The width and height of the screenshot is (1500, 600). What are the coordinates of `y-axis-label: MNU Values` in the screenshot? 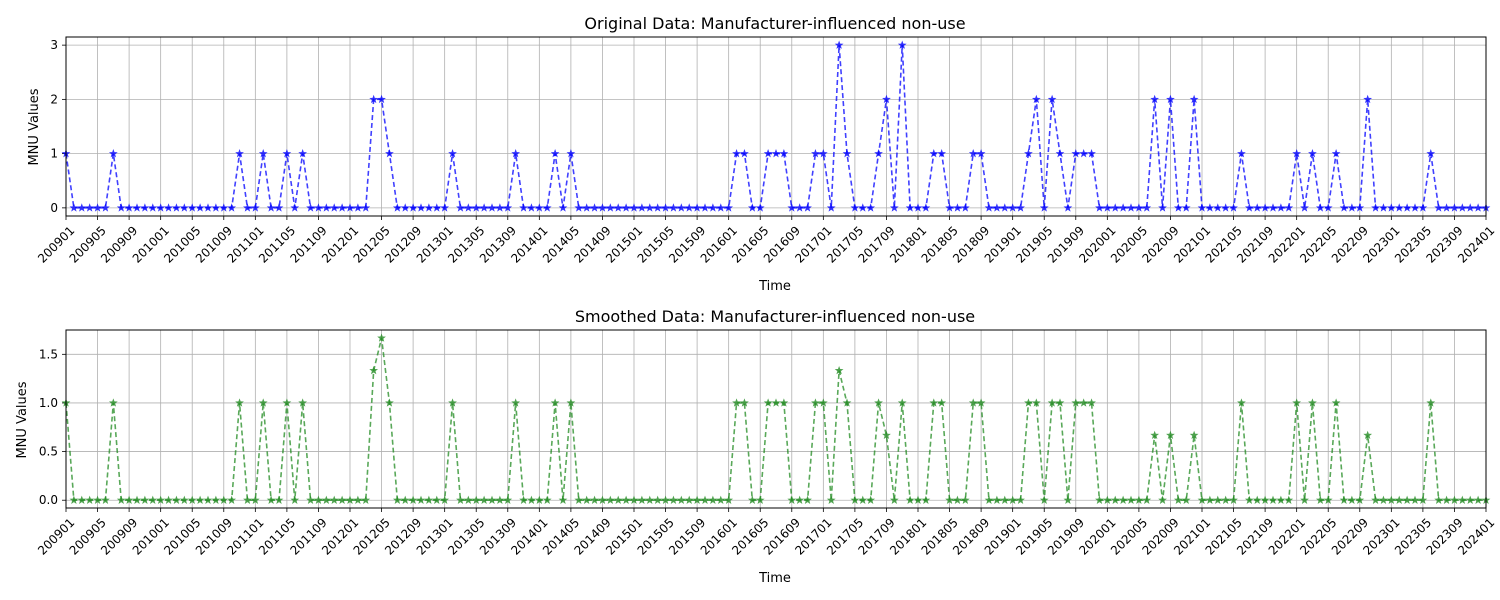 It's located at (22, 419).